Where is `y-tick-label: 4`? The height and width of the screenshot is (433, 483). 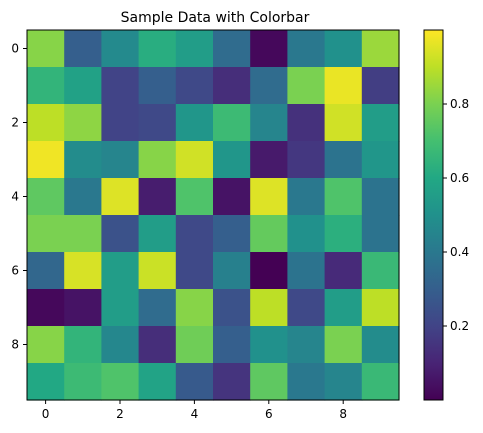 y-tick-label: 4 is located at coordinates (15, 197).